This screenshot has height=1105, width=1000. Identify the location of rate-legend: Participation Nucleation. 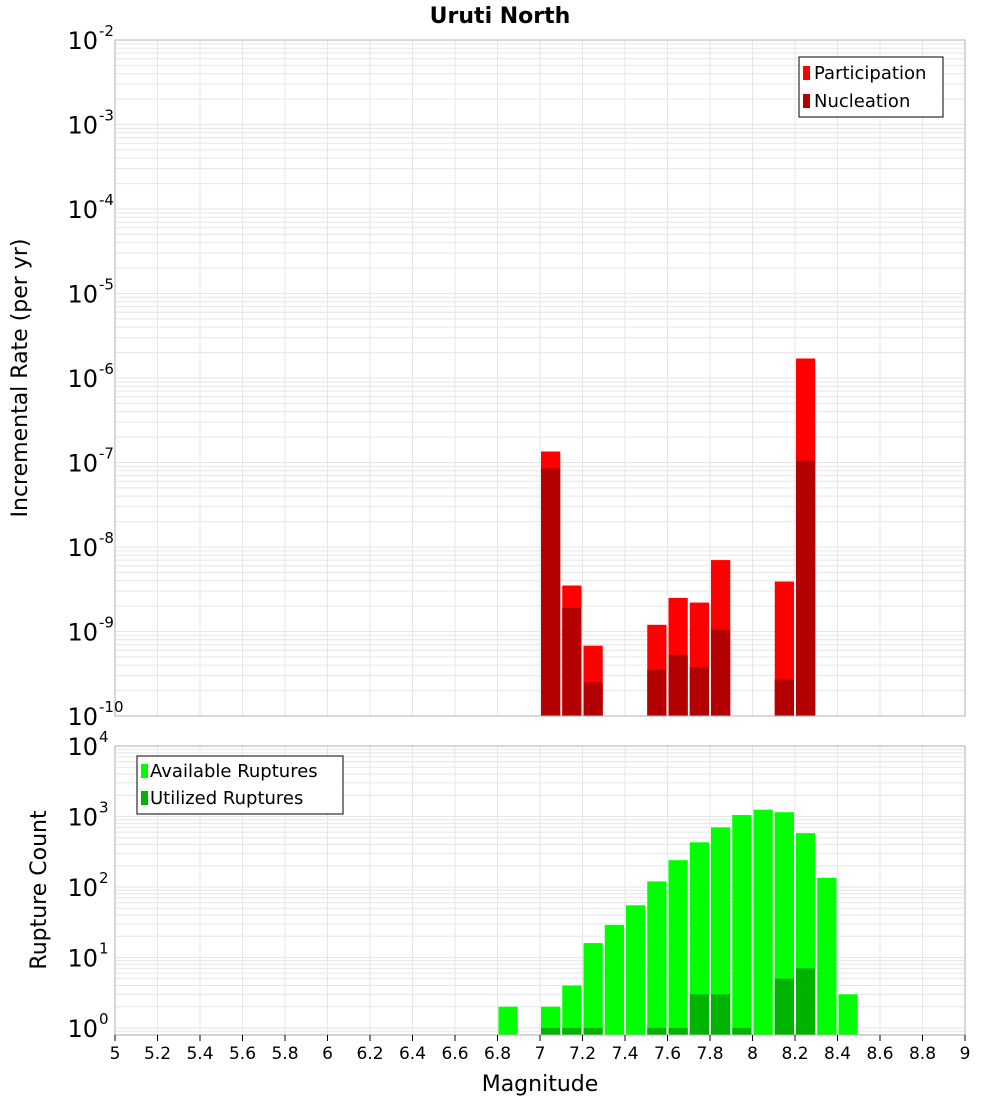
(871, 87).